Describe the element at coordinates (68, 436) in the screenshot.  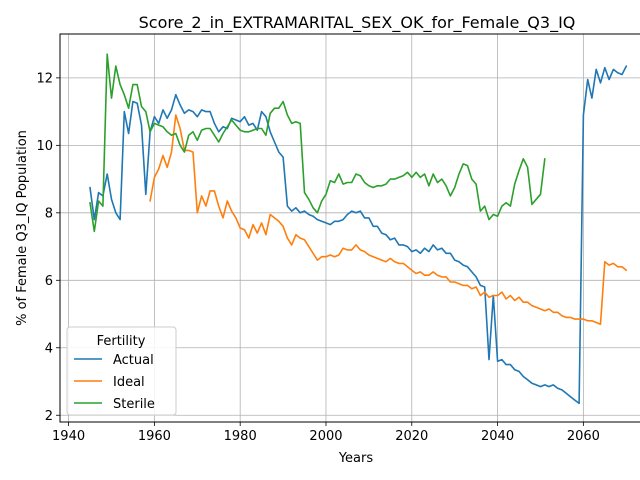
I see `x-tick-label: 1940` at that location.